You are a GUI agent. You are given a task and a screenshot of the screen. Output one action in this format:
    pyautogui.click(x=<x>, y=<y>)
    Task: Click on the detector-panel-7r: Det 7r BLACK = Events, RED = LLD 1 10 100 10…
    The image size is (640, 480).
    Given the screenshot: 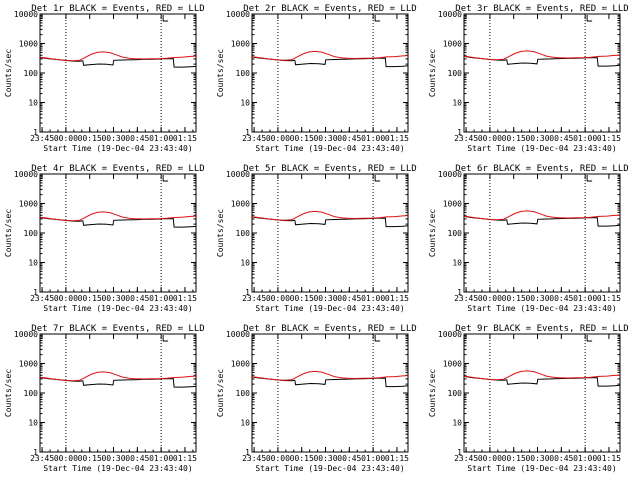 What is the action you would take?
    pyautogui.click(x=104, y=398)
    